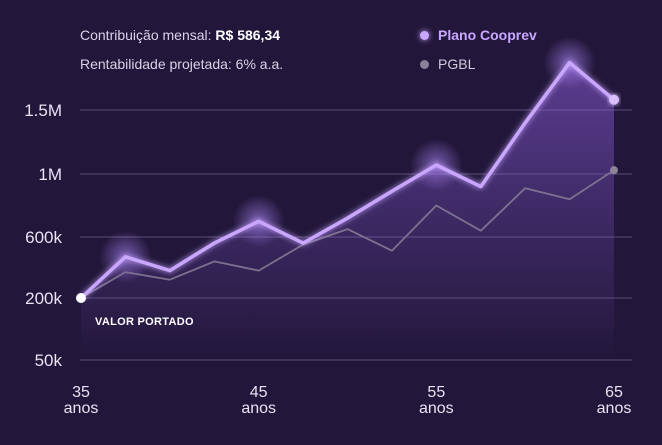 Image resolution: width=662 pixels, height=445 pixels. Describe the element at coordinates (248, 35) in the screenshot. I see `contribution-value: R$ 586,34` at that location.